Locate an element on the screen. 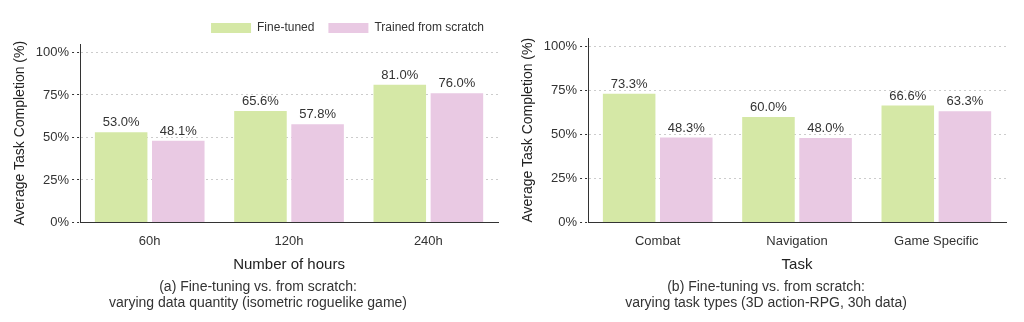 The width and height of the screenshot is (1024, 322). data-label: 48.0% is located at coordinates (826, 128).